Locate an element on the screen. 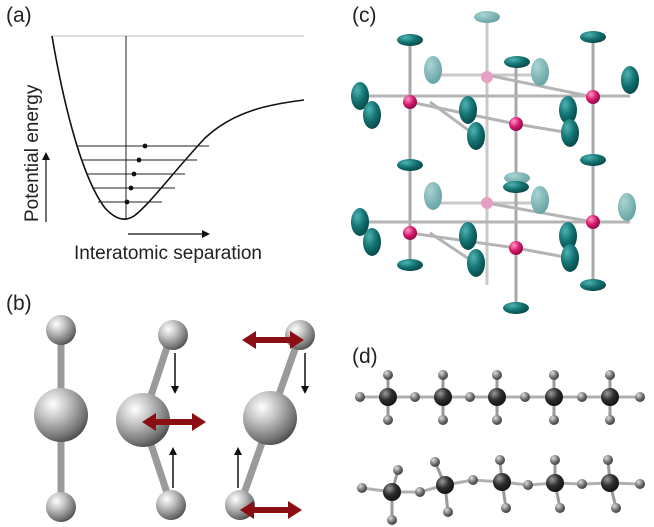  level-midpoints is located at coordinates (136, 174).